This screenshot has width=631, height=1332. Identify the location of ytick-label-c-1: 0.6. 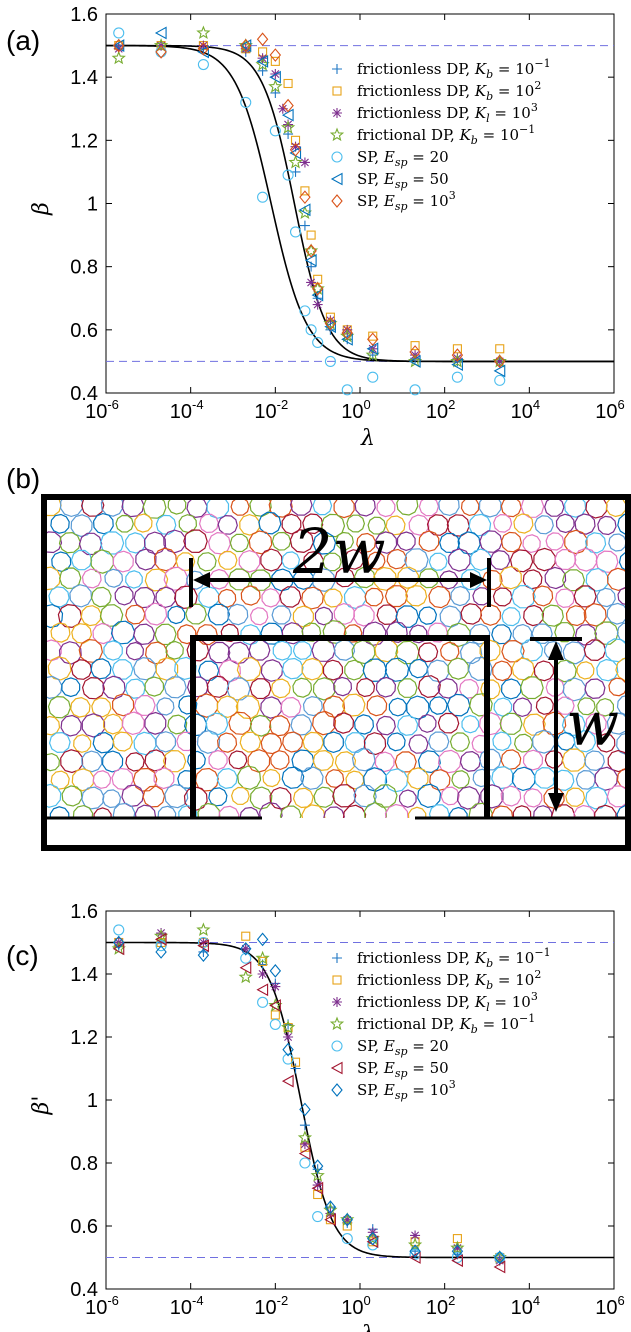
(84, 1227).